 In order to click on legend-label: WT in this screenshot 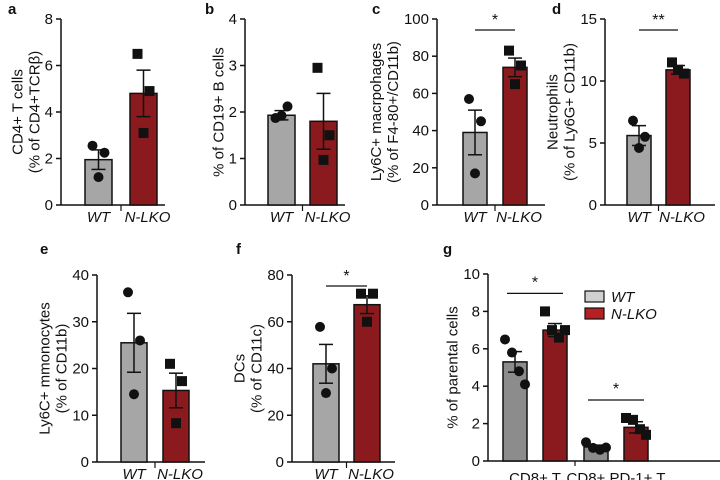, I will do `click(623, 297)`.